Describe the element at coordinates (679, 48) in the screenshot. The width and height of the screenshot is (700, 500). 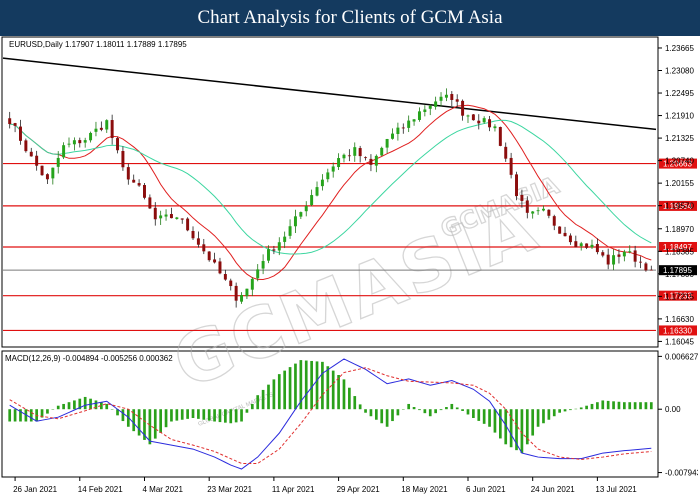
I see `price-tick-label: 1.23665` at that location.